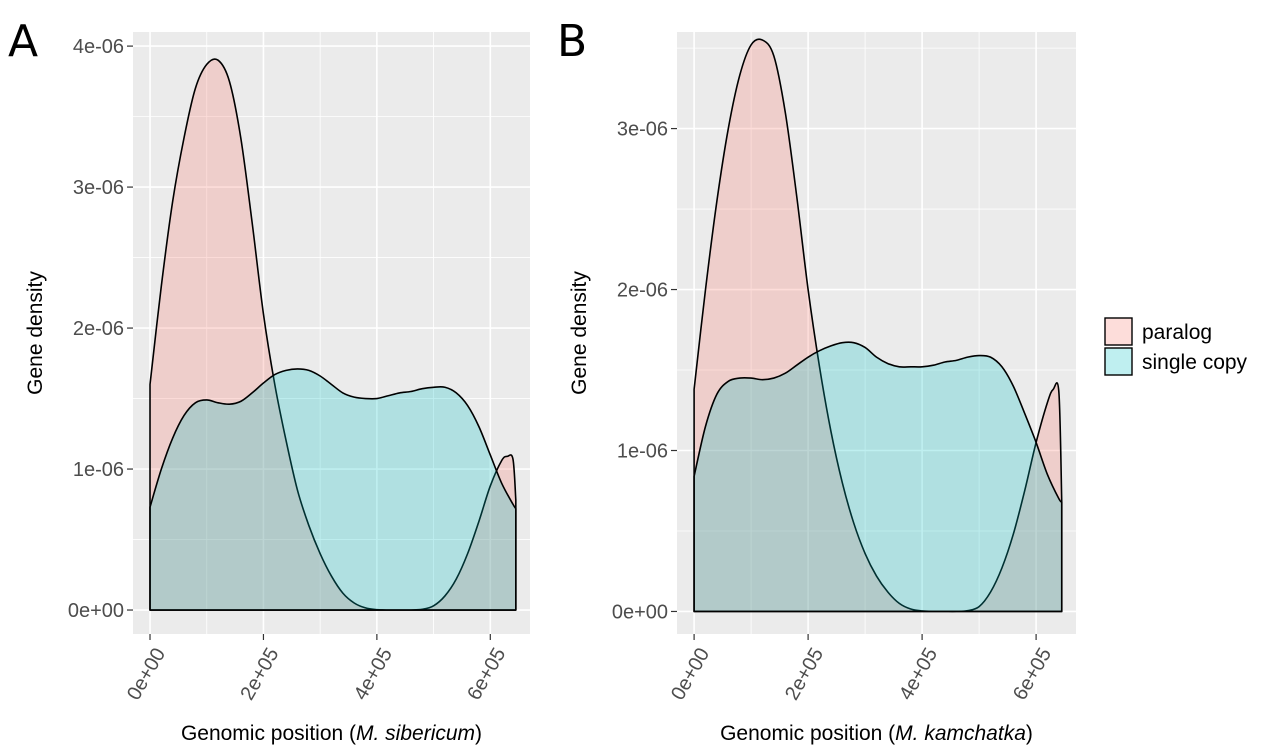  I want to click on x-axis-title-species: M. kamchatka, so click(960, 733).